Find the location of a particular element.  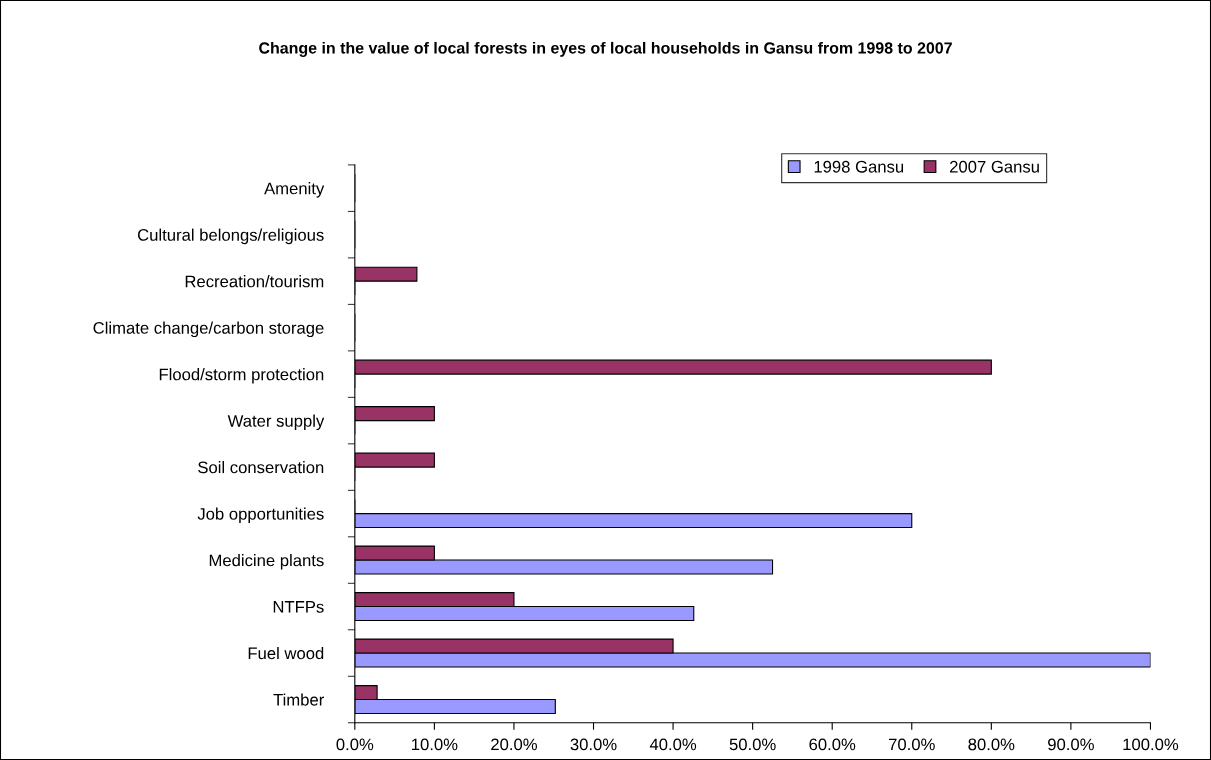

y-tick-label: Flood/storm protection is located at coordinates (241, 376).